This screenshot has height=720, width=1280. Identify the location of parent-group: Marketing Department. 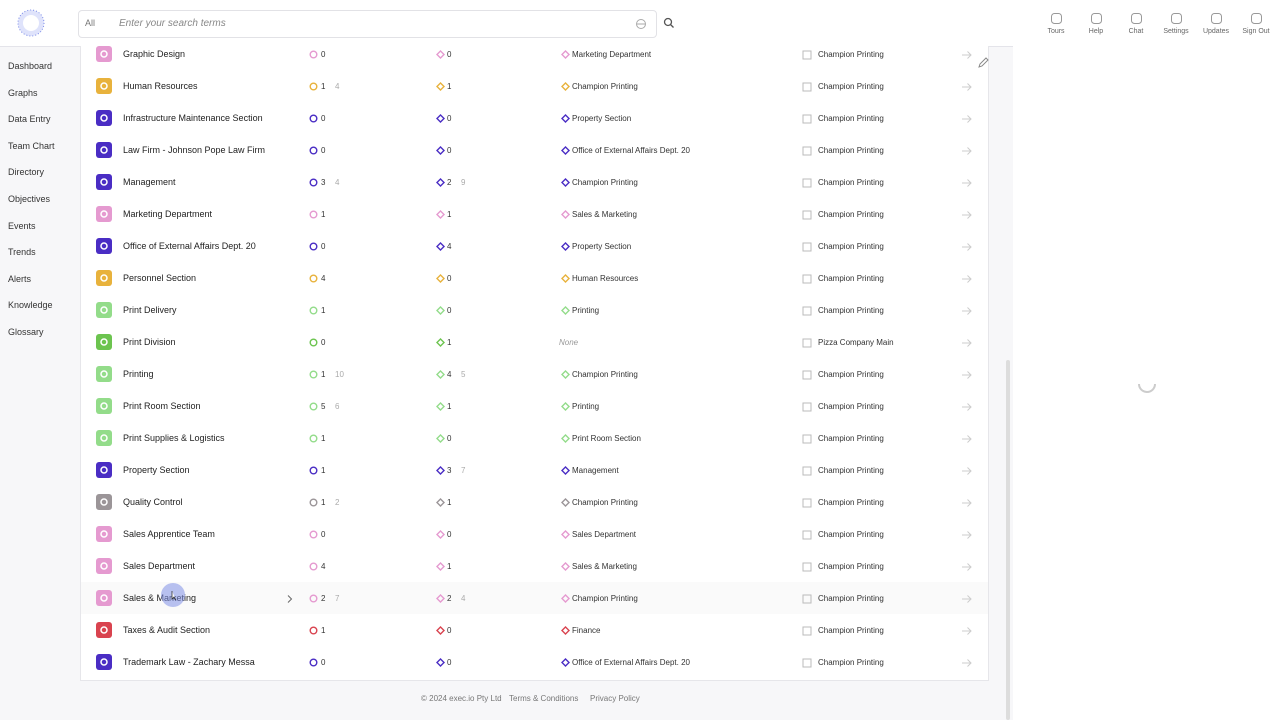
(612, 54).